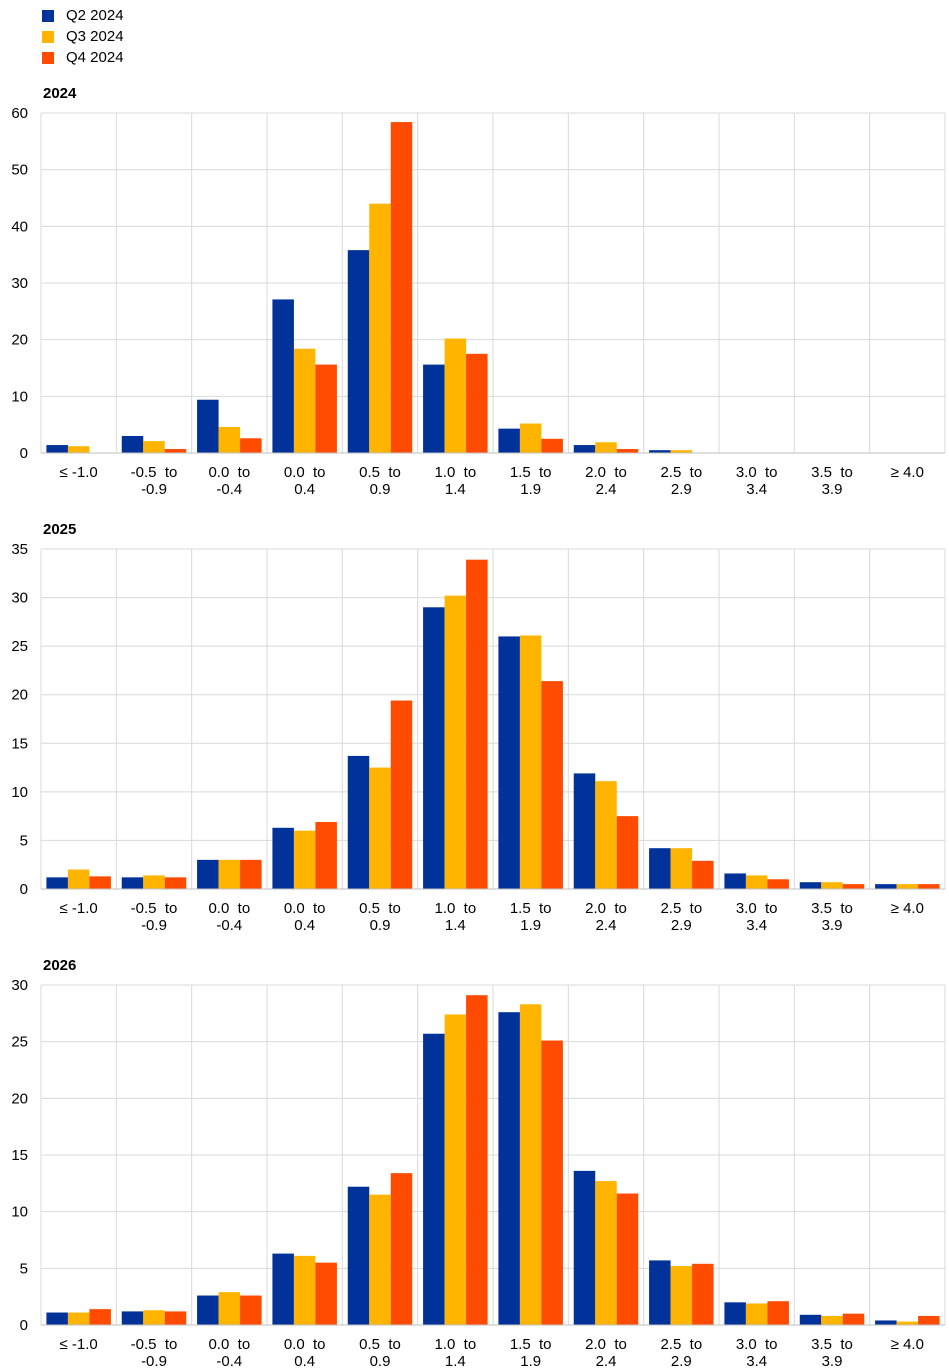 The height and width of the screenshot is (1368, 949). I want to click on x-tick-label: 0.0 to 0.4, so click(305, 1352).